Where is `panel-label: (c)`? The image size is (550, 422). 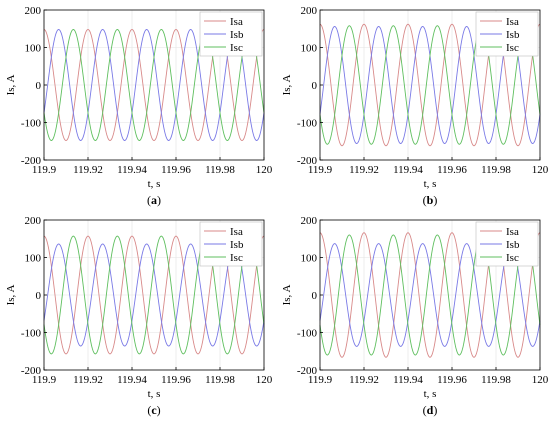 panel-label: (c) is located at coordinates (153, 410).